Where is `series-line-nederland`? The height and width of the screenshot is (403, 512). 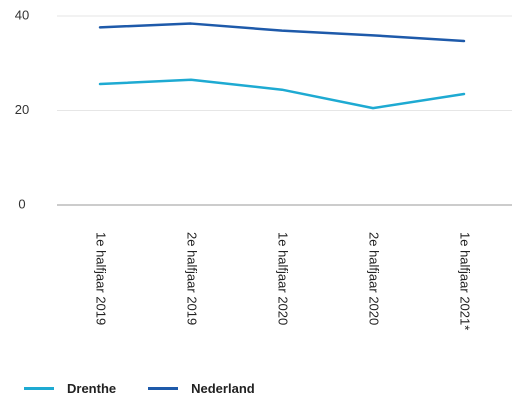 series-line-nederland is located at coordinates (282, 32).